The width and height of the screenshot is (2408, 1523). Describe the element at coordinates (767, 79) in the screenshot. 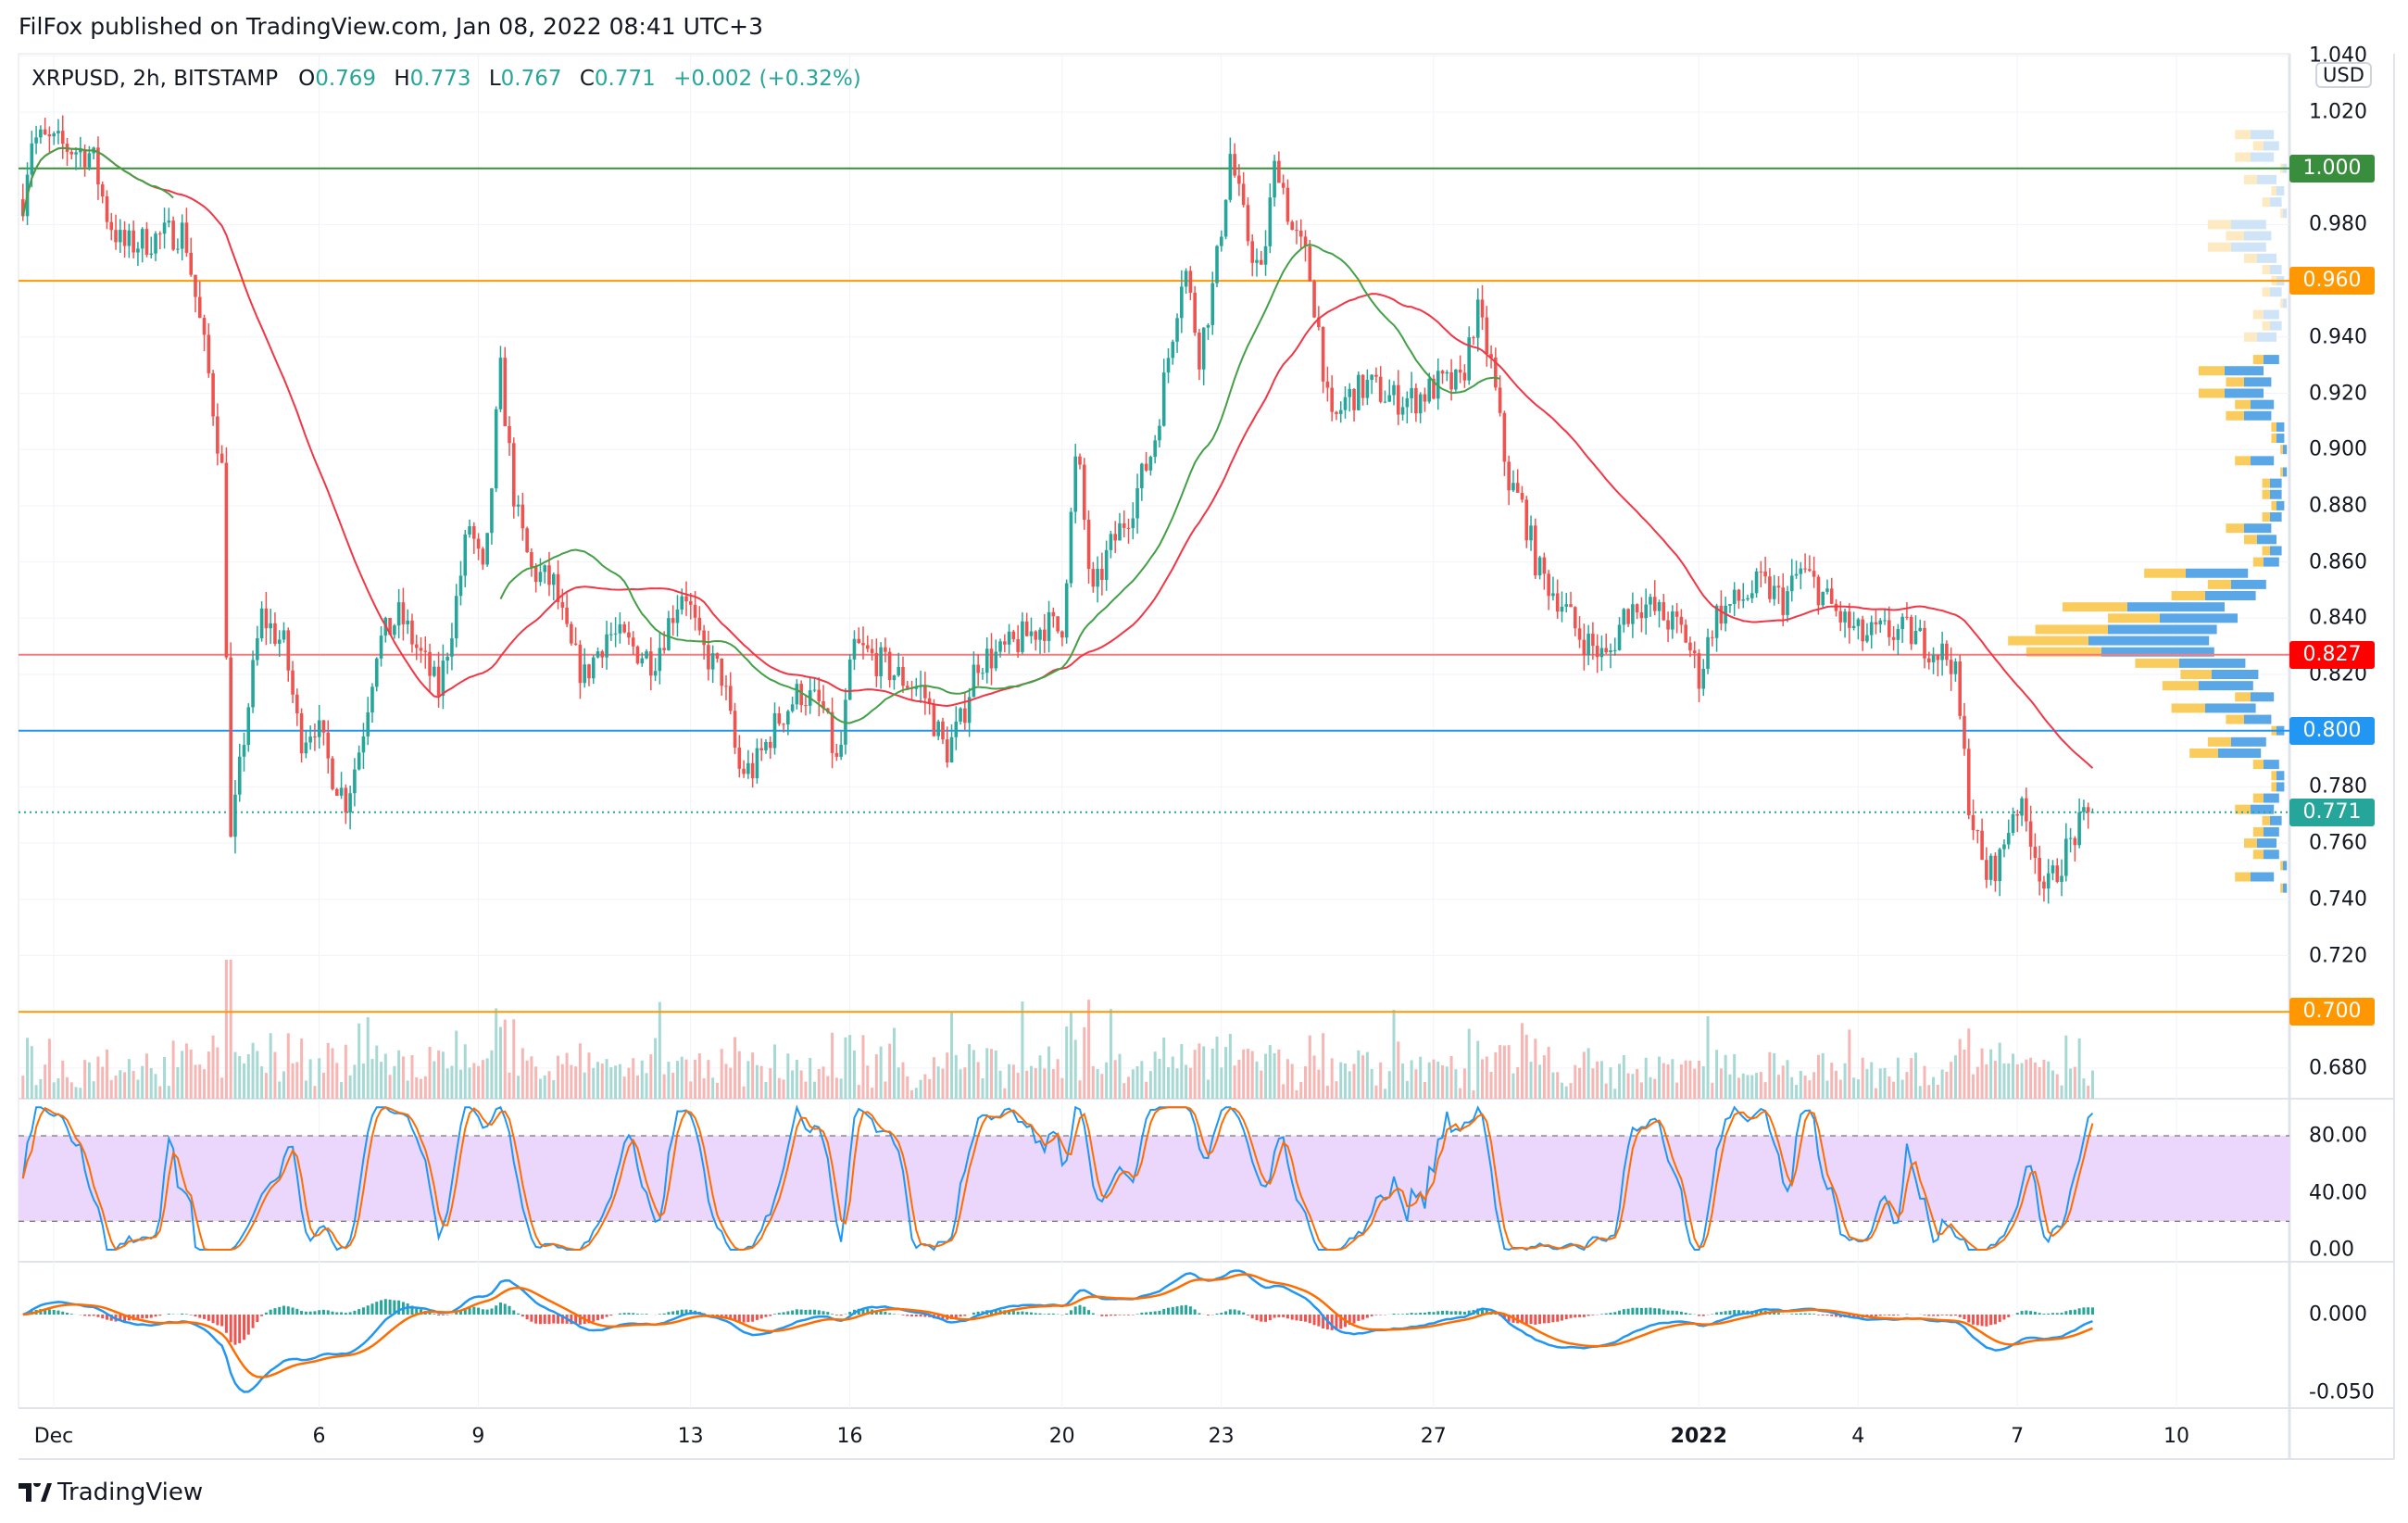

I see `change-value: +0.002 (+0.32%)` at that location.